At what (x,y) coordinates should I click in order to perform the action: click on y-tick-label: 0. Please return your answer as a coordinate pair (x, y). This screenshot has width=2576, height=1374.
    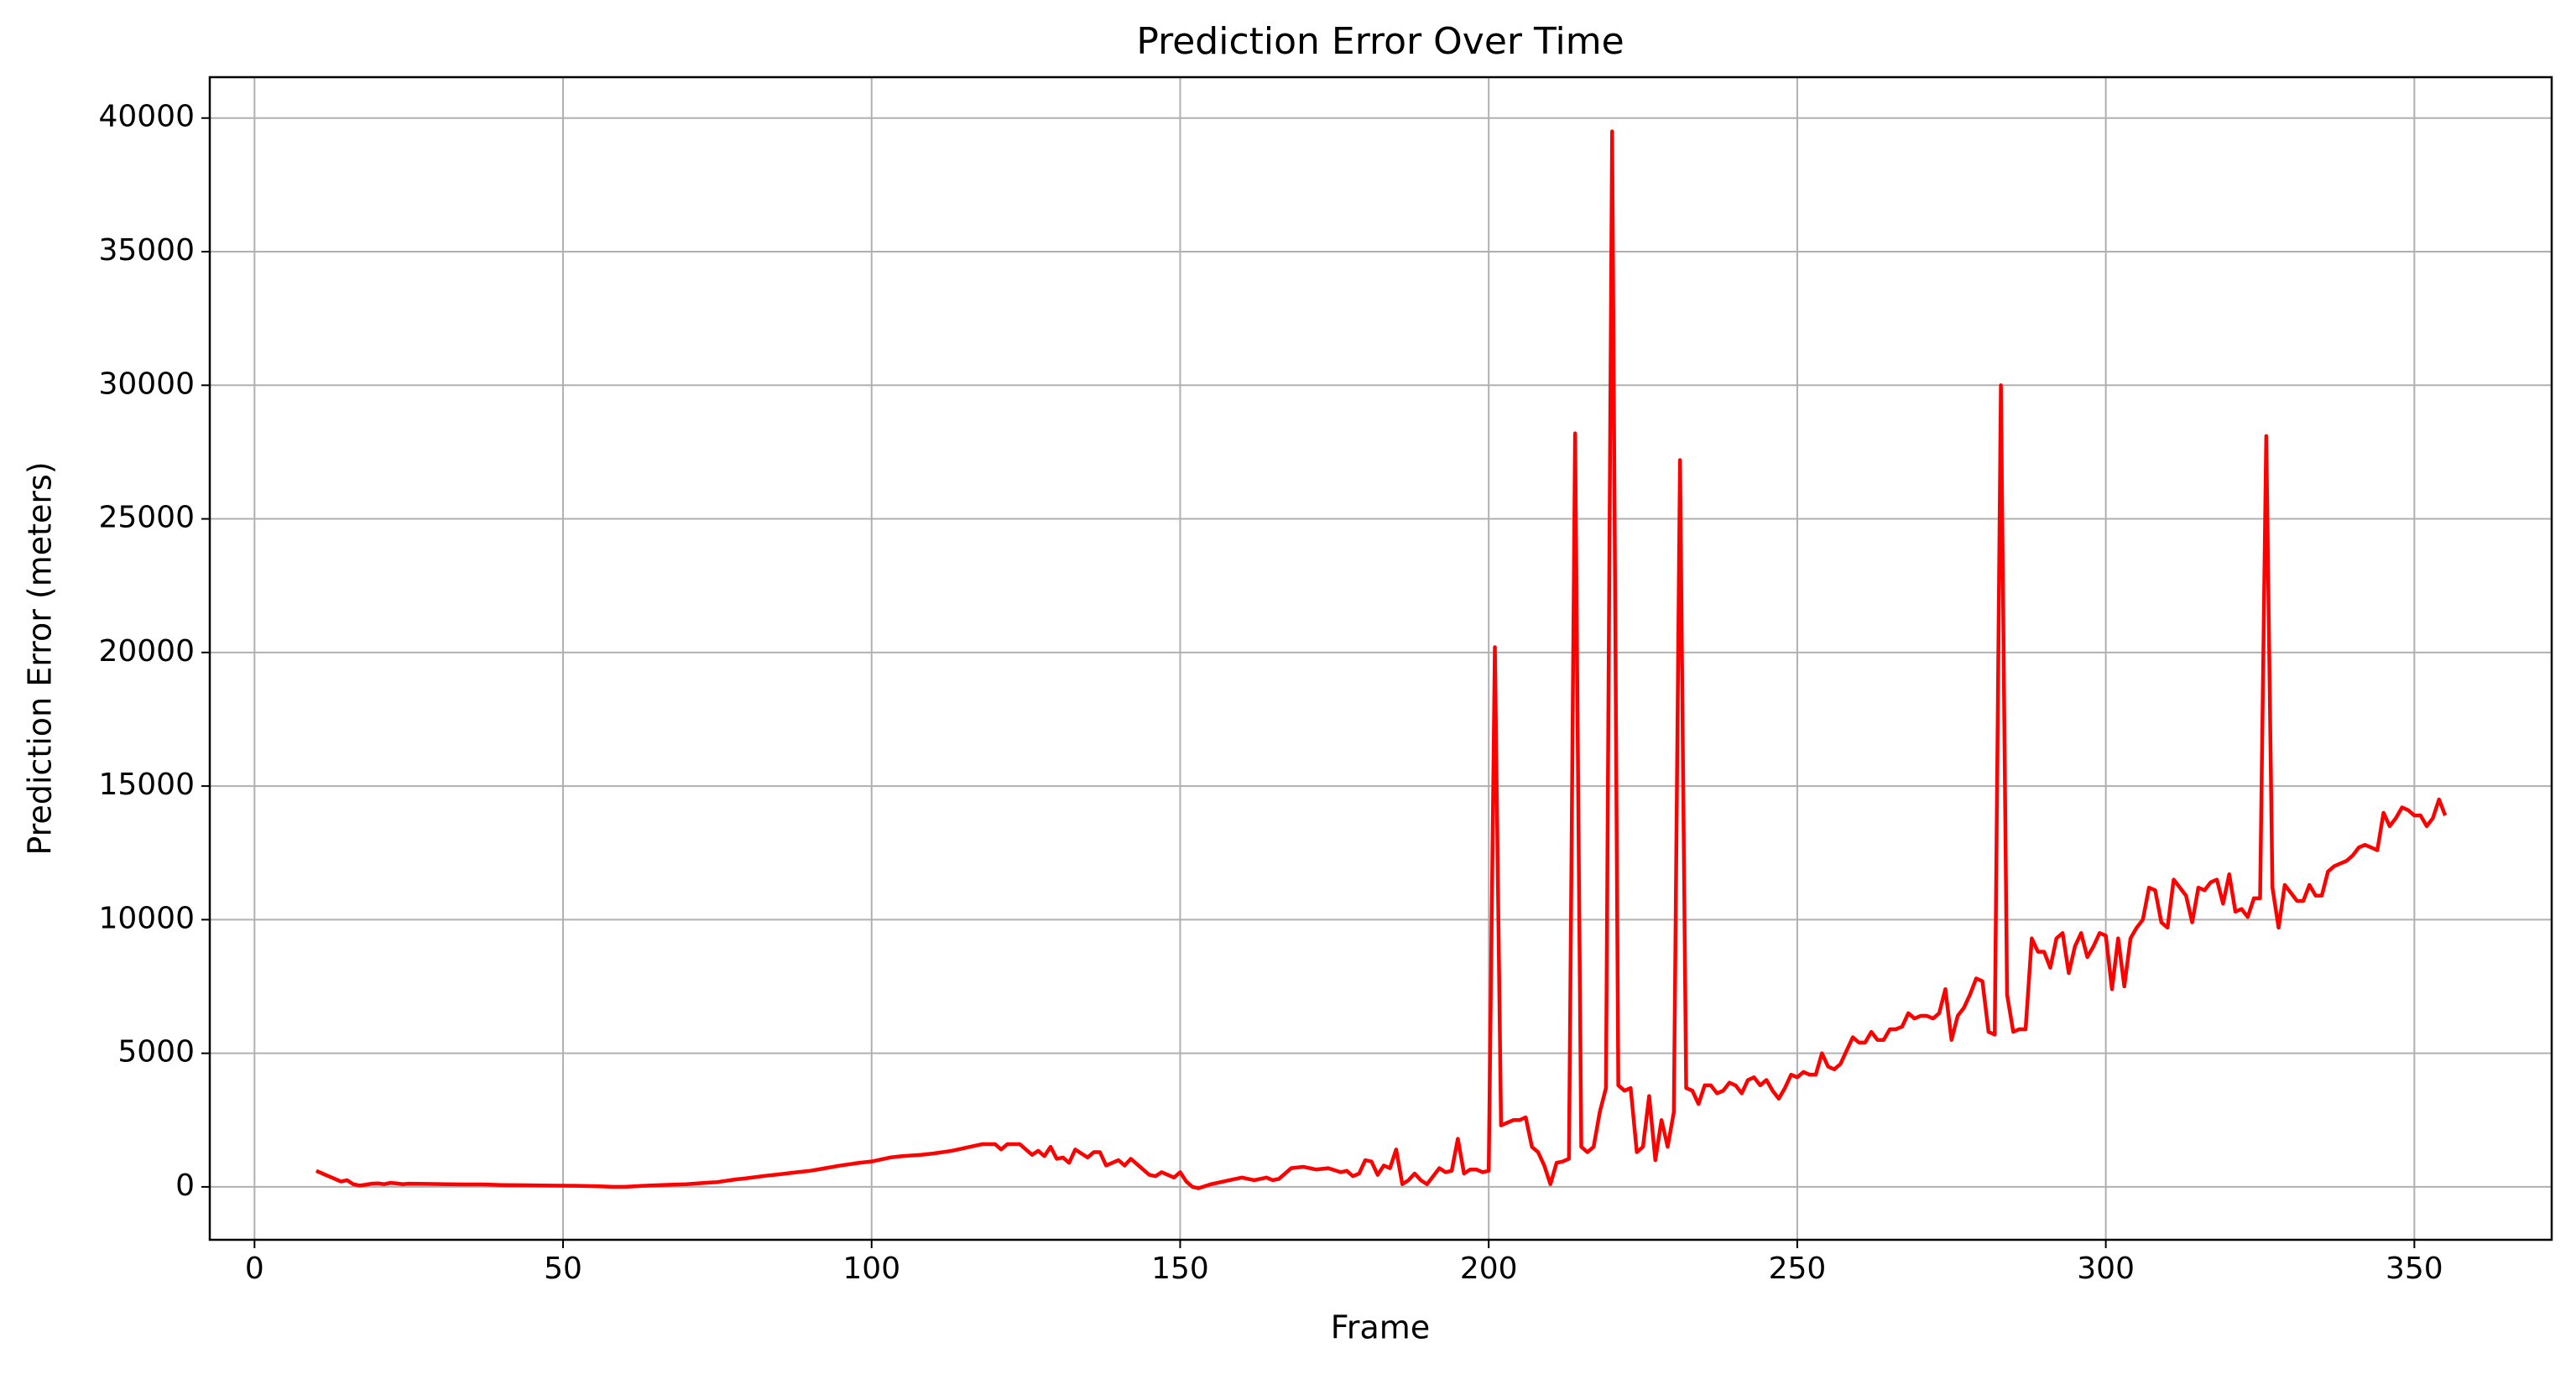
    Looking at the image, I should click on (185, 1186).